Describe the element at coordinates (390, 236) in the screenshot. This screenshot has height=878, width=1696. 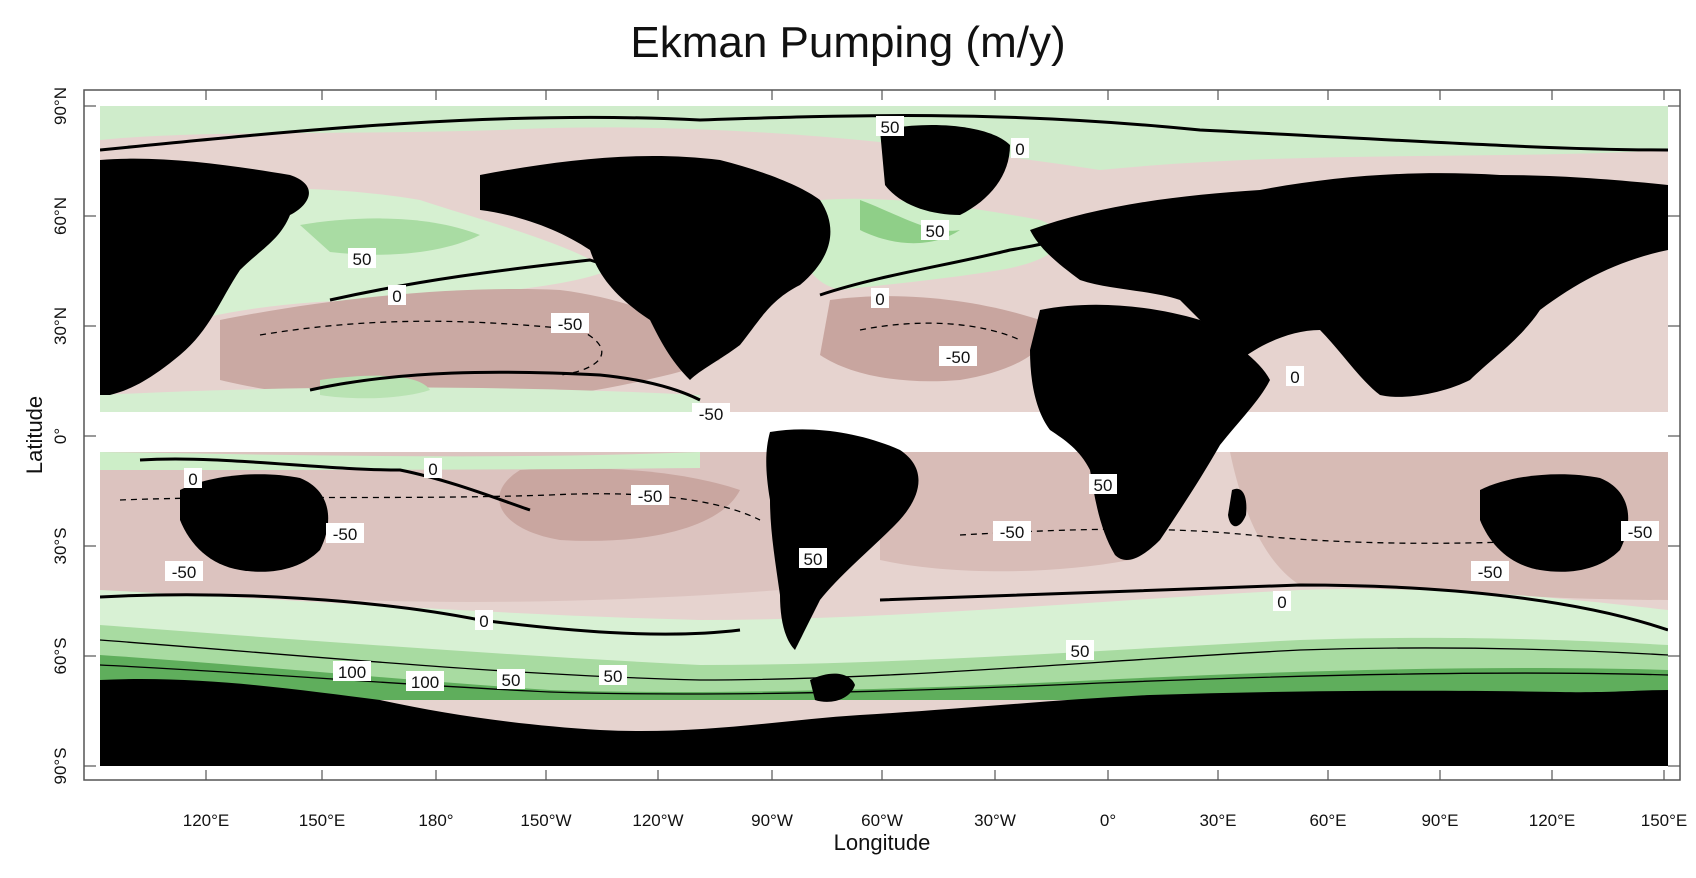
I see `upwelling-north-pacific-mid` at that location.